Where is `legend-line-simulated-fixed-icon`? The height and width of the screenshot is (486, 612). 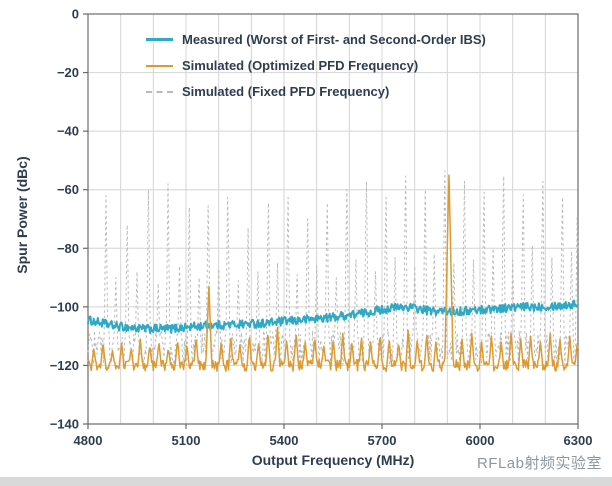 legend-line-simulated-fixed-icon is located at coordinates (159, 91).